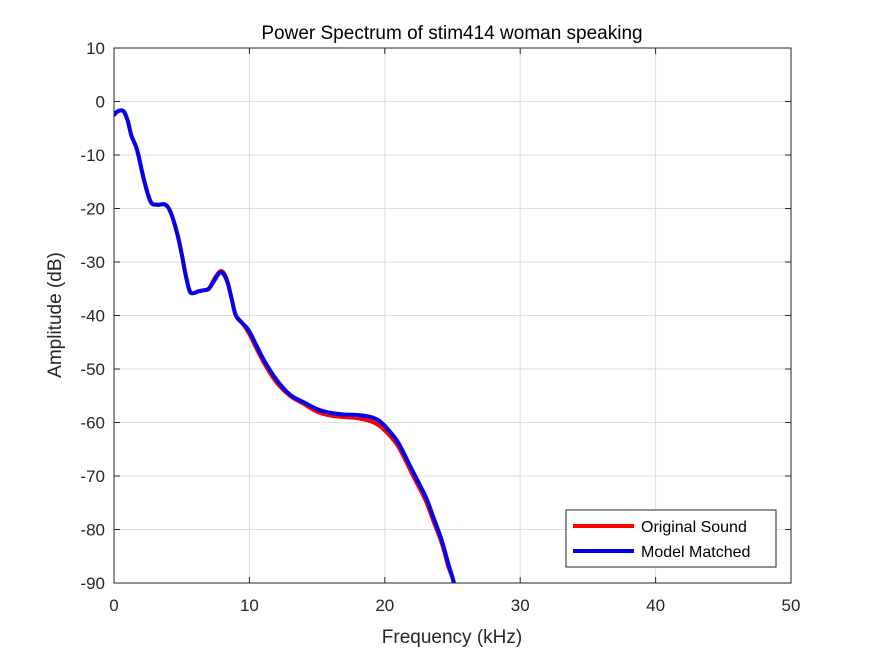 The width and height of the screenshot is (875, 656). What do you see at coordinates (454, 605) in the screenshot?
I see `x-tick-labels: 0 10 20 30 40 50` at bounding box center [454, 605].